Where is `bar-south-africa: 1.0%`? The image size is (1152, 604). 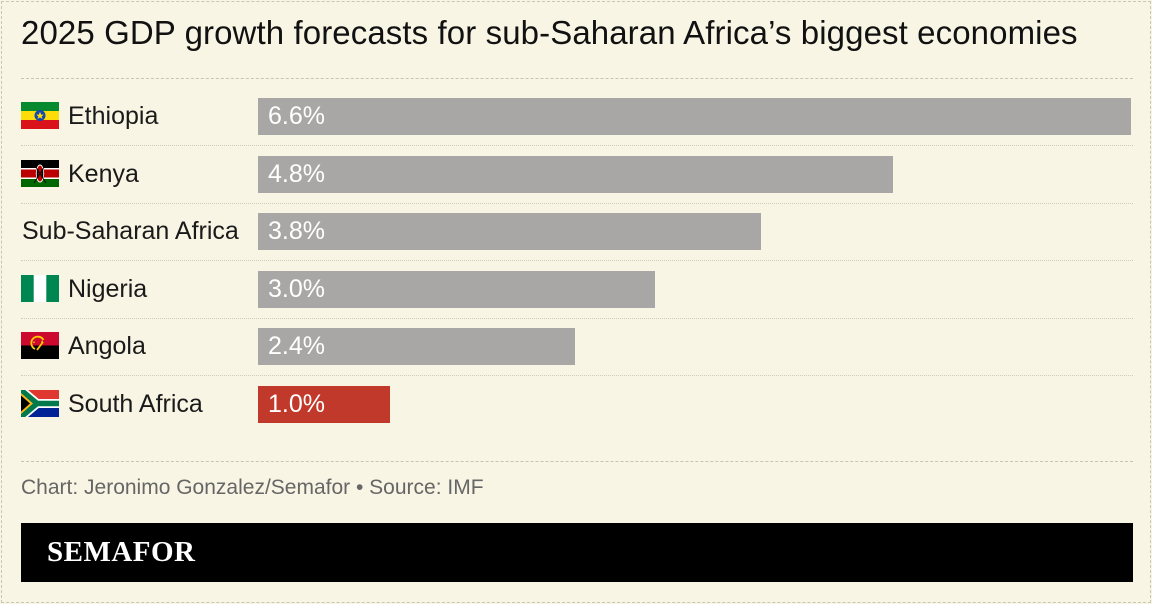
bar-south-africa: 1.0% is located at coordinates (324, 404).